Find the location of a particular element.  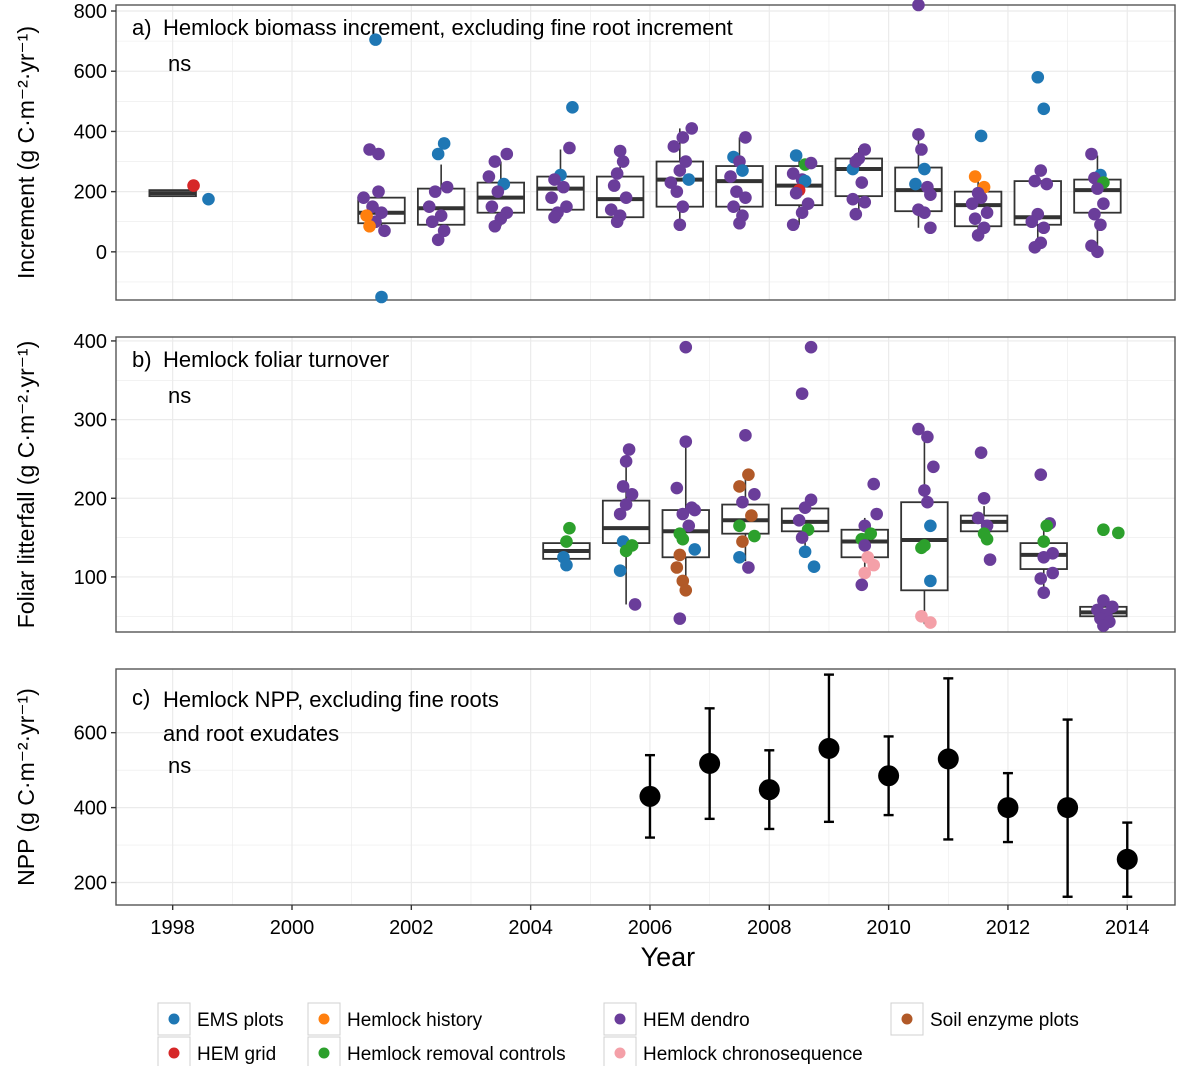

x-tick-label: 1998 is located at coordinates (172, 928).